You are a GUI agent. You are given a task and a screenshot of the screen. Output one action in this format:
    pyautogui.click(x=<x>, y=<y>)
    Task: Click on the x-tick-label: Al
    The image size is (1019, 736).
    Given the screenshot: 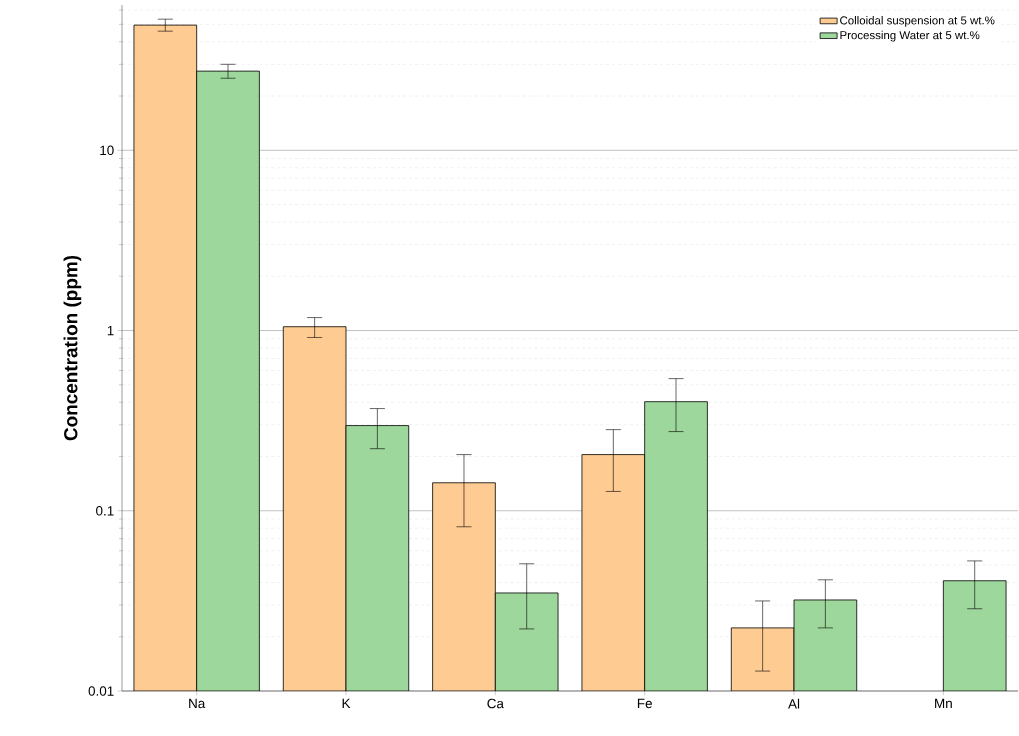 What is the action you would take?
    pyautogui.click(x=794, y=703)
    